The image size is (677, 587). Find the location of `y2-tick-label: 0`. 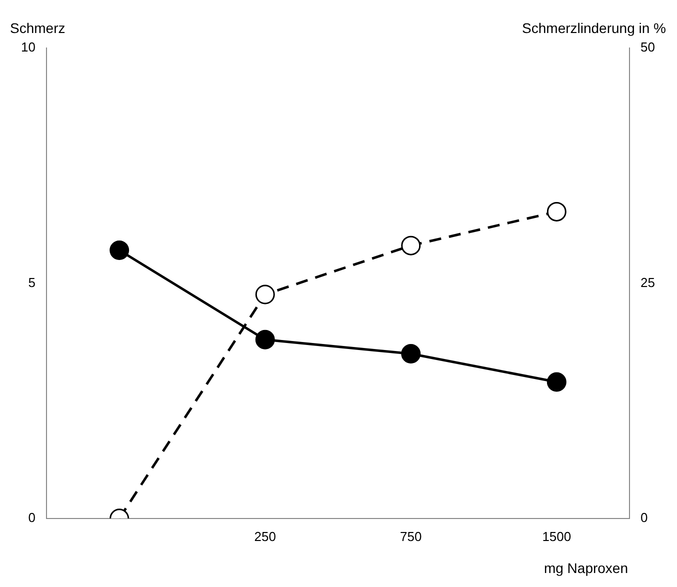

y2-tick-label: 0 is located at coordinates (644, 517).